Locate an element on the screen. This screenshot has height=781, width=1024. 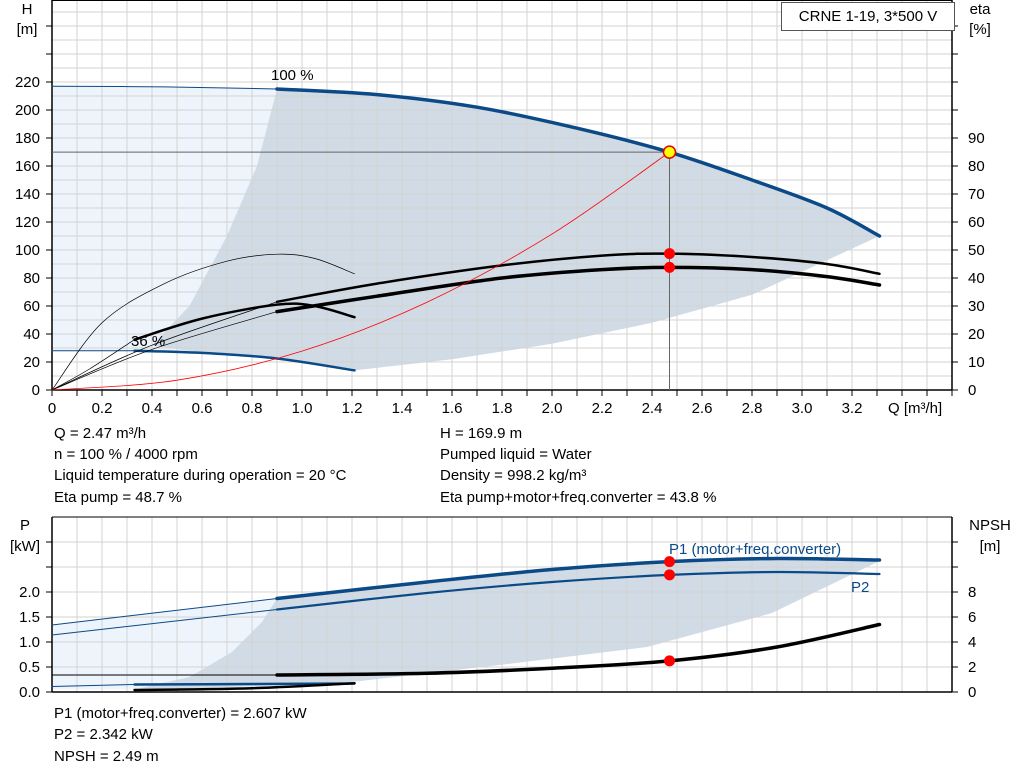
y-axis-label: H is located at coordinates (27, 9).